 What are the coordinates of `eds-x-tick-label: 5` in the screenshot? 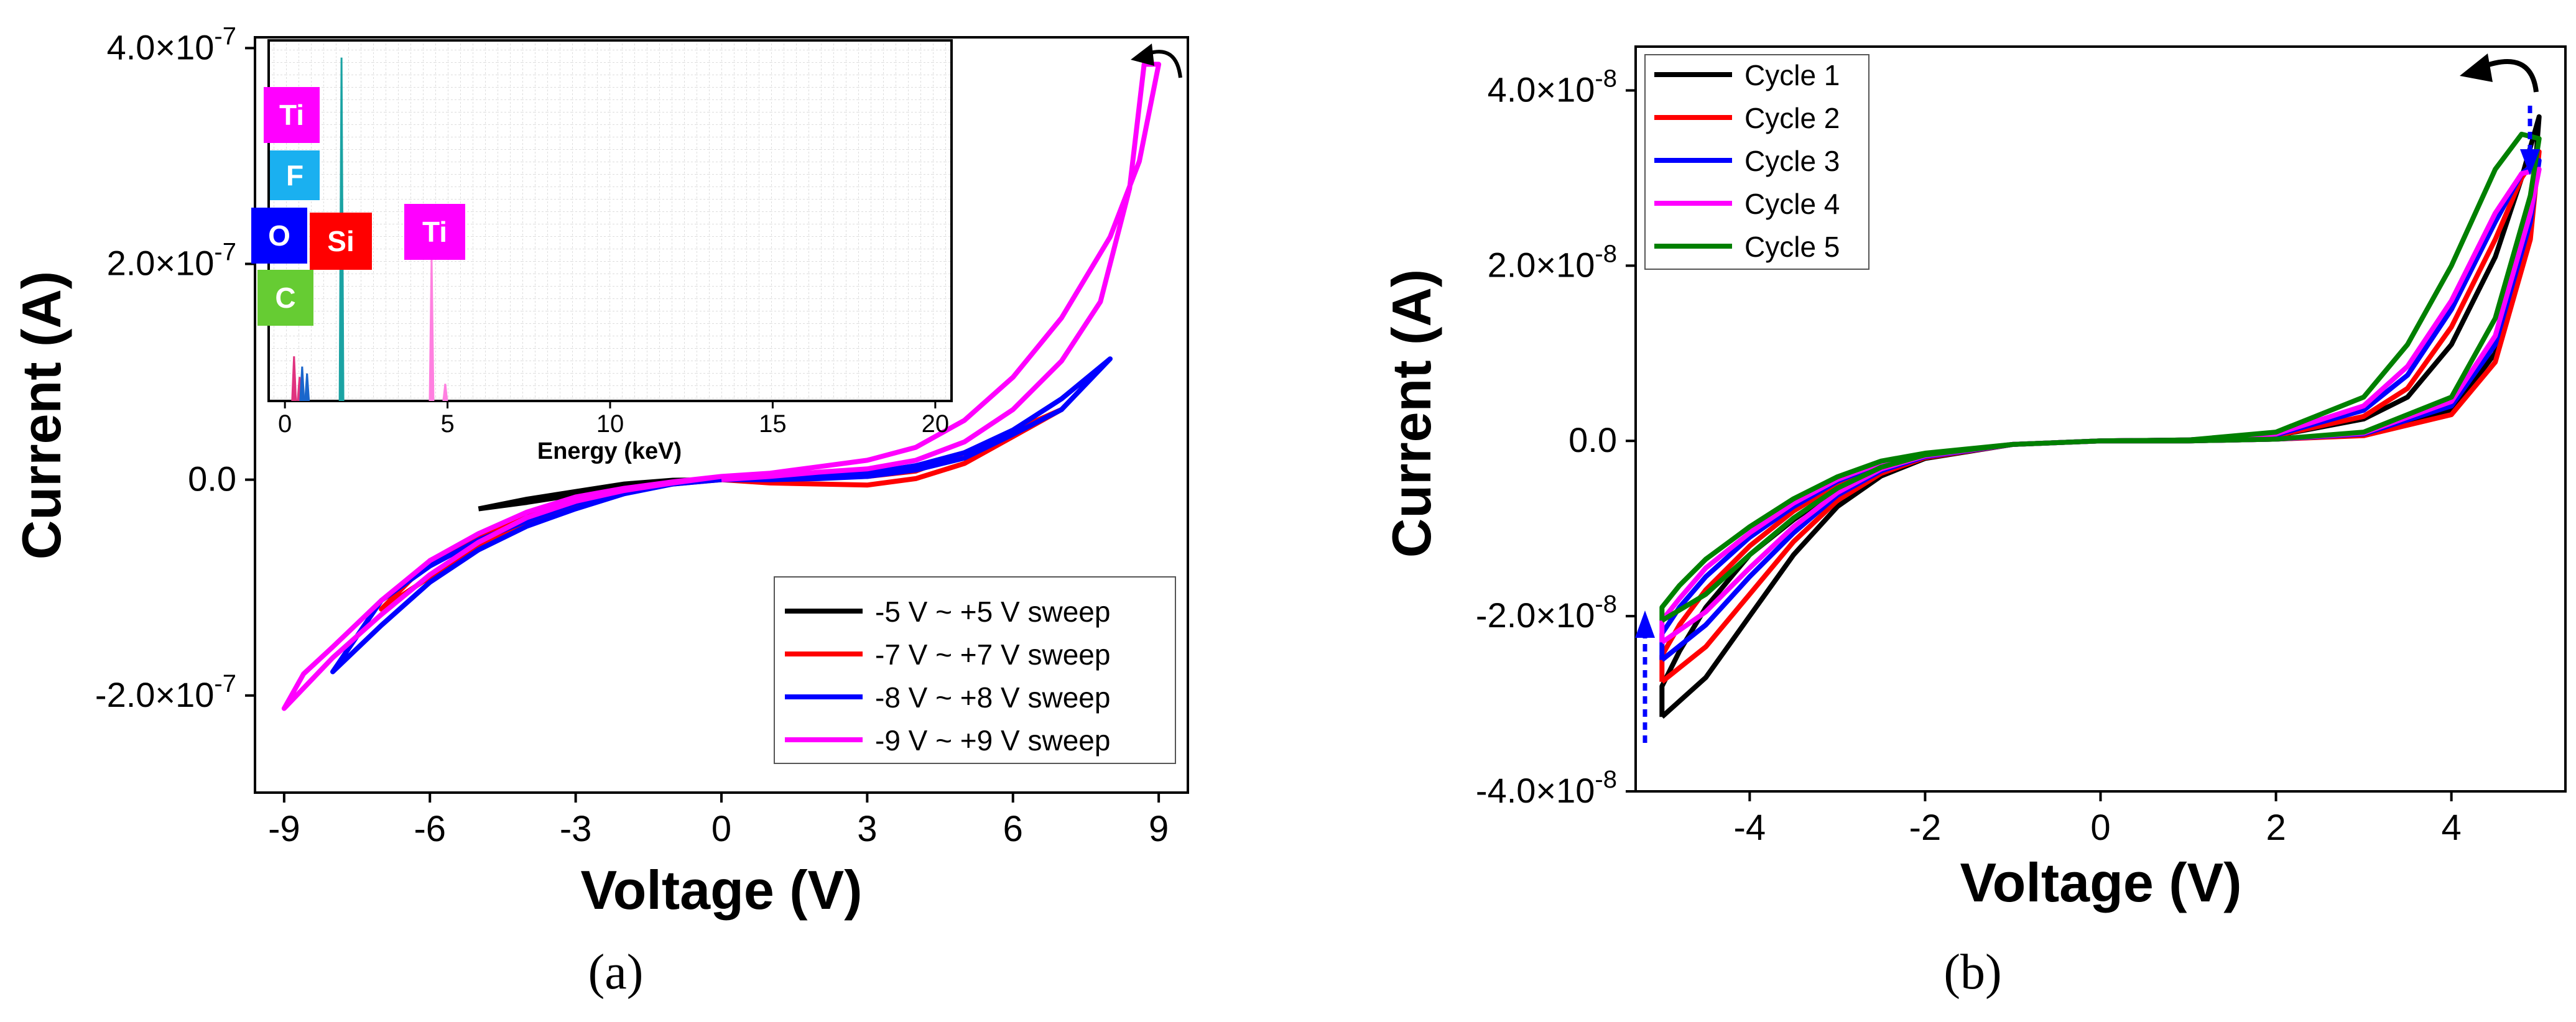 It's located at (447, 424).